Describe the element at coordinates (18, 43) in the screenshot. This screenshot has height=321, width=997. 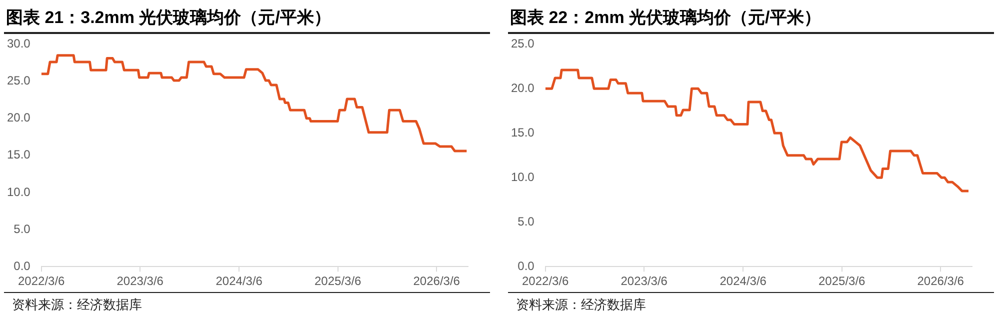
I see `y-tick-label: 30.0` at that location.